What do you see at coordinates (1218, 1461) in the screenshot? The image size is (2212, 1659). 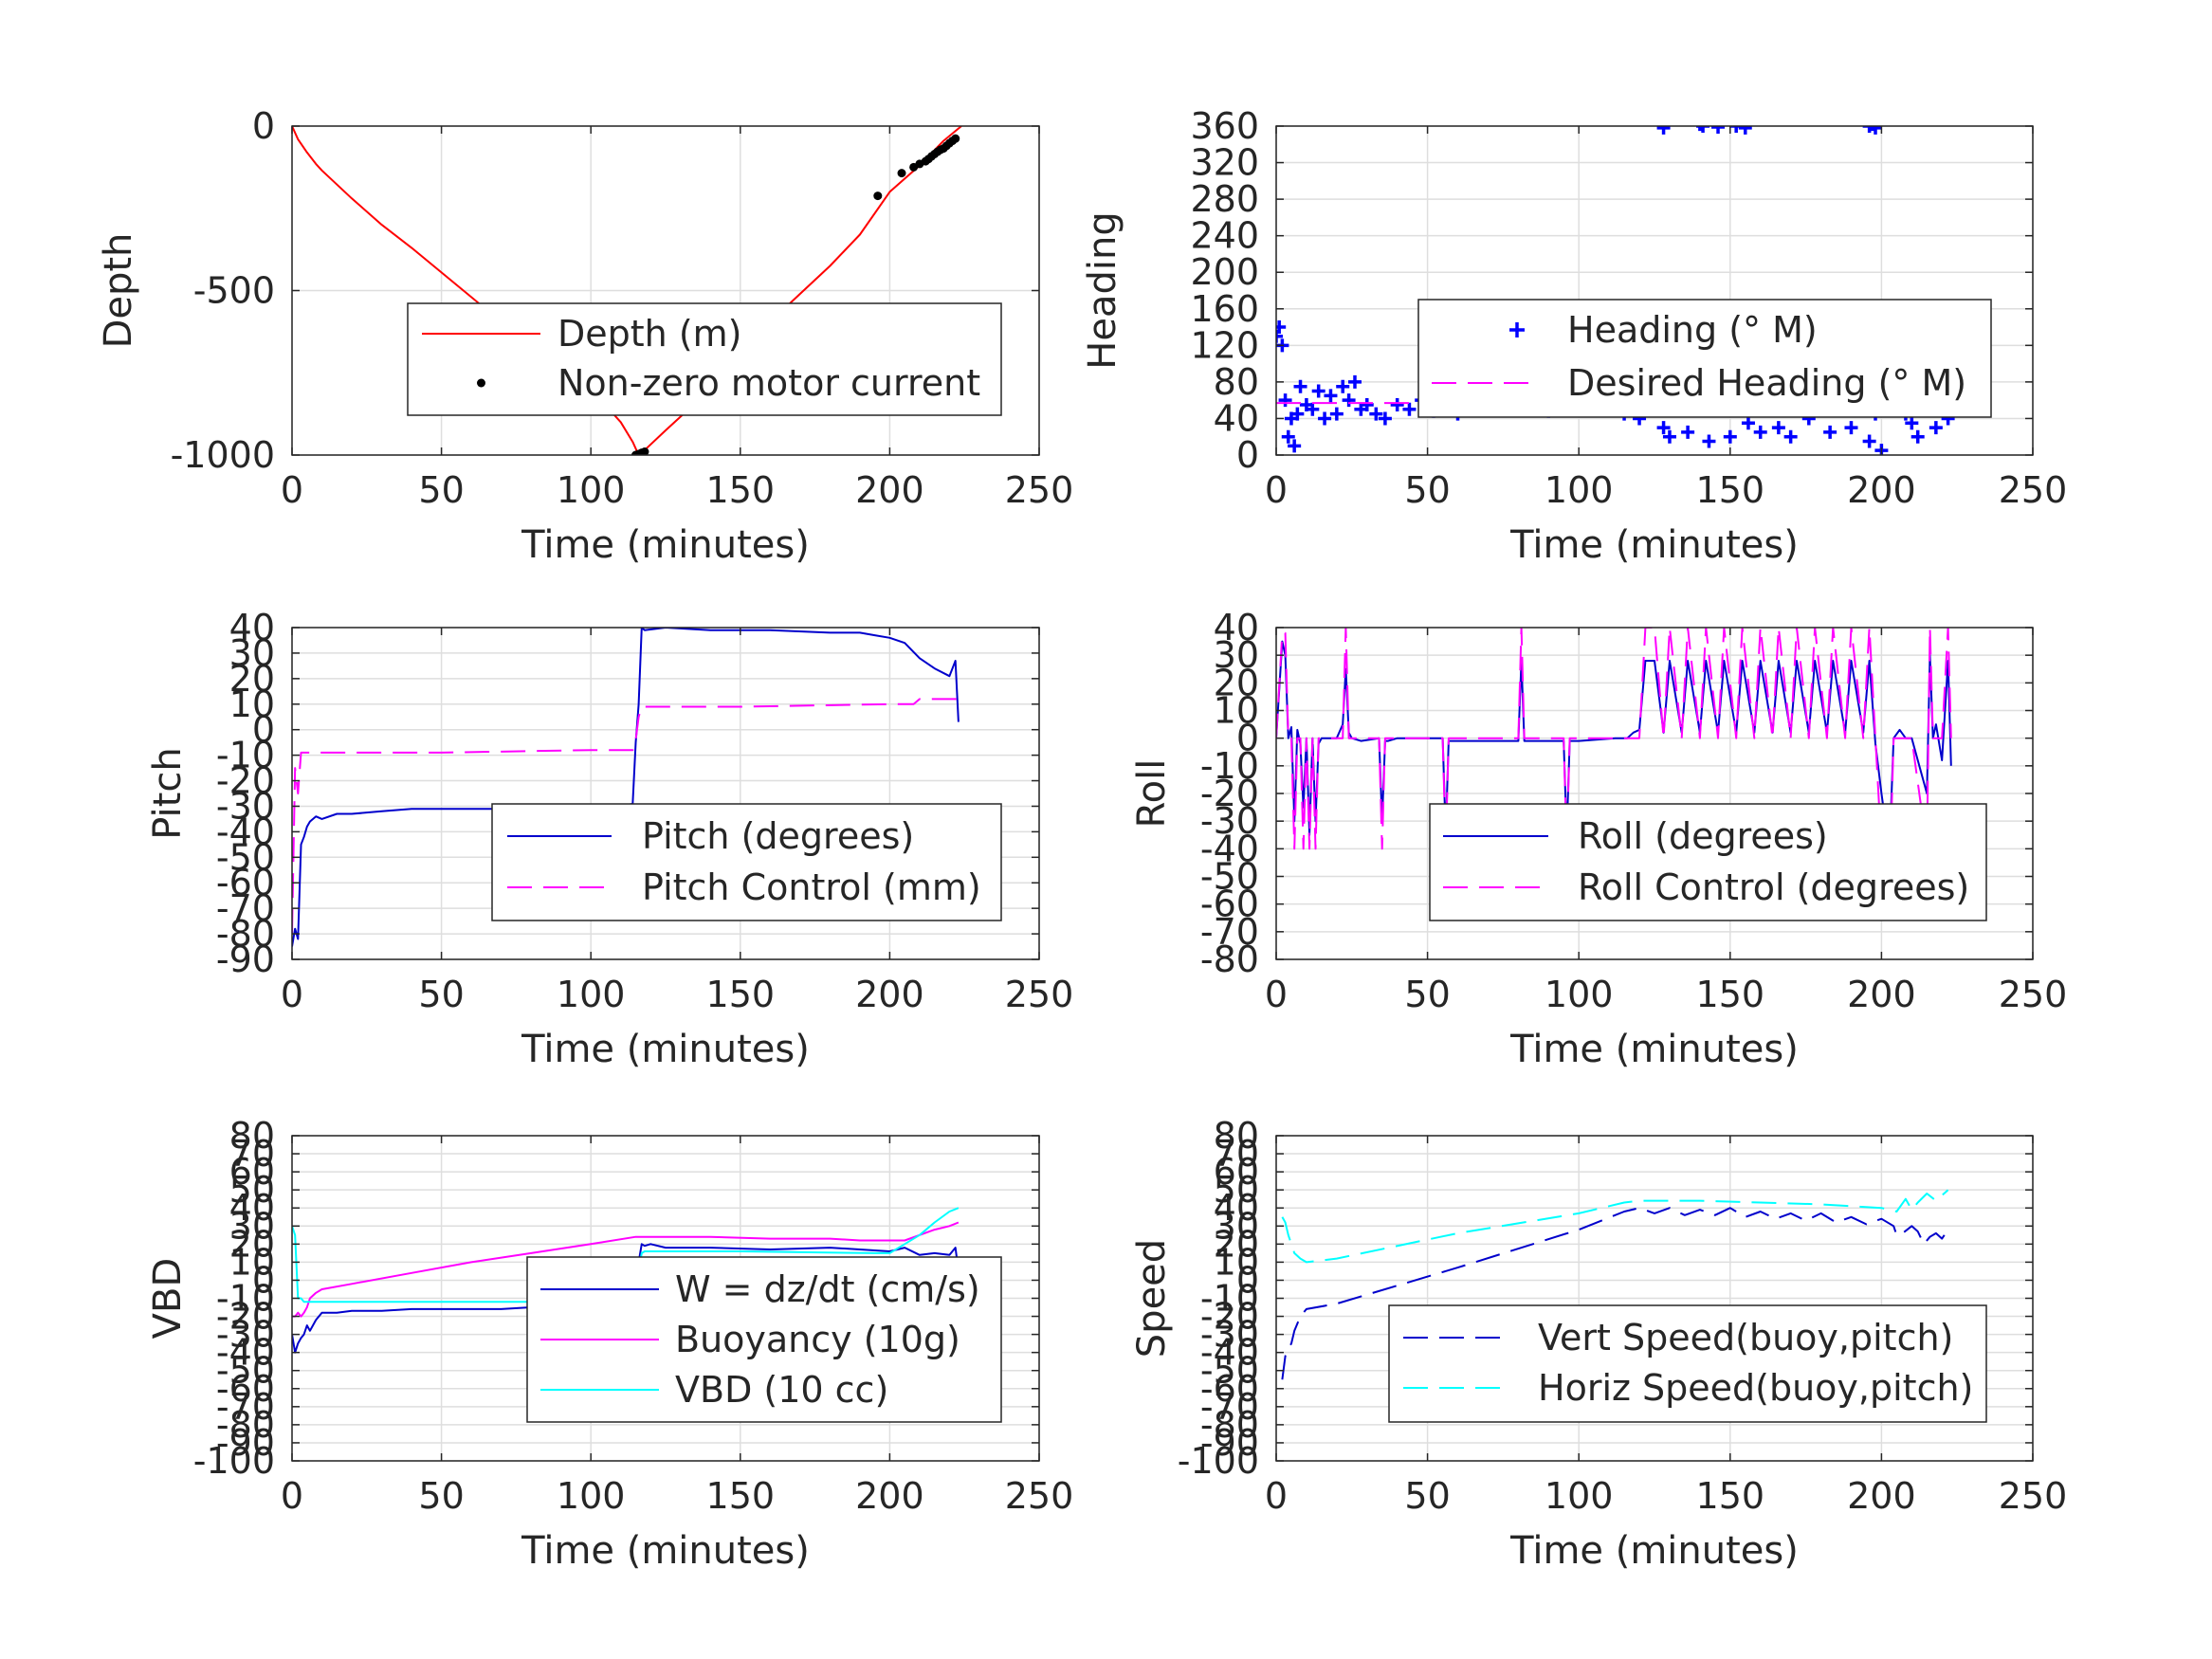 I see `speed-ytick-label: -100` at bounding box center [1218, 1461].